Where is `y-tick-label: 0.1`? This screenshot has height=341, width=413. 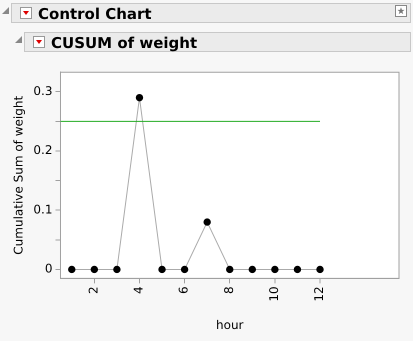
y-tick-label: 0.1 is located at coordinates (42, 209).